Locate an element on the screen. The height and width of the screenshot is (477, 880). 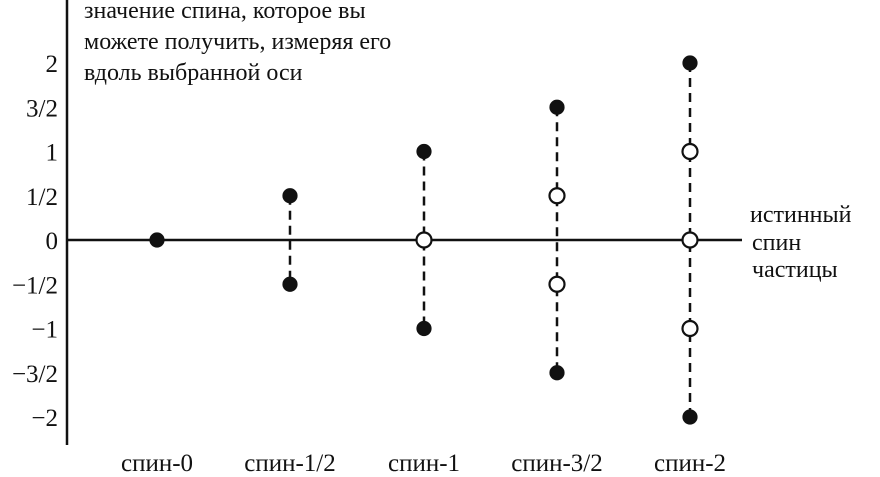
y-axis-label-line-1: значение спина, которое вы is located at coordinates (225, 12).